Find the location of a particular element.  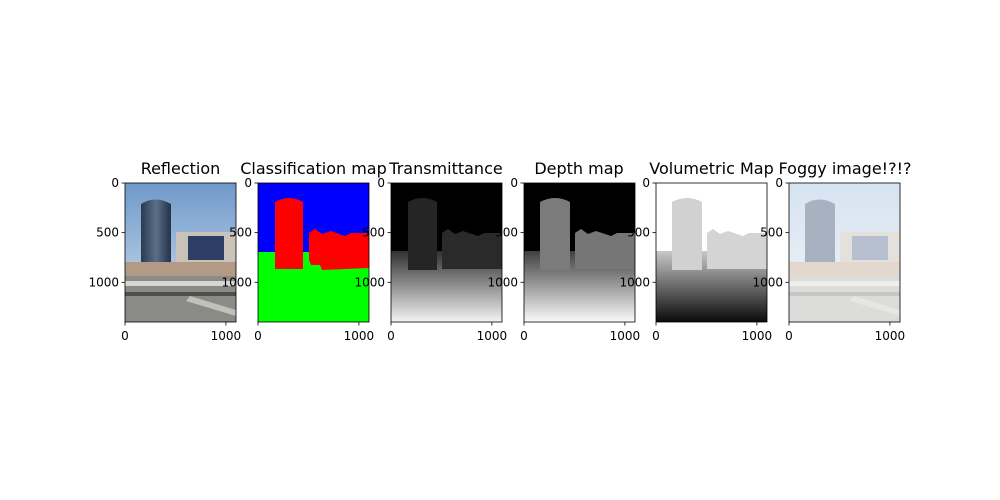

trans-buildings is located at coordinates (472, 249).